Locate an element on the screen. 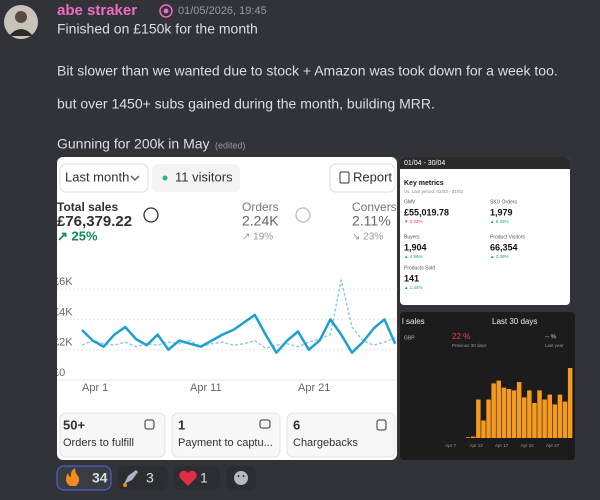 The image size is (600, 500). image-bg is located at coordinates (485, 231).